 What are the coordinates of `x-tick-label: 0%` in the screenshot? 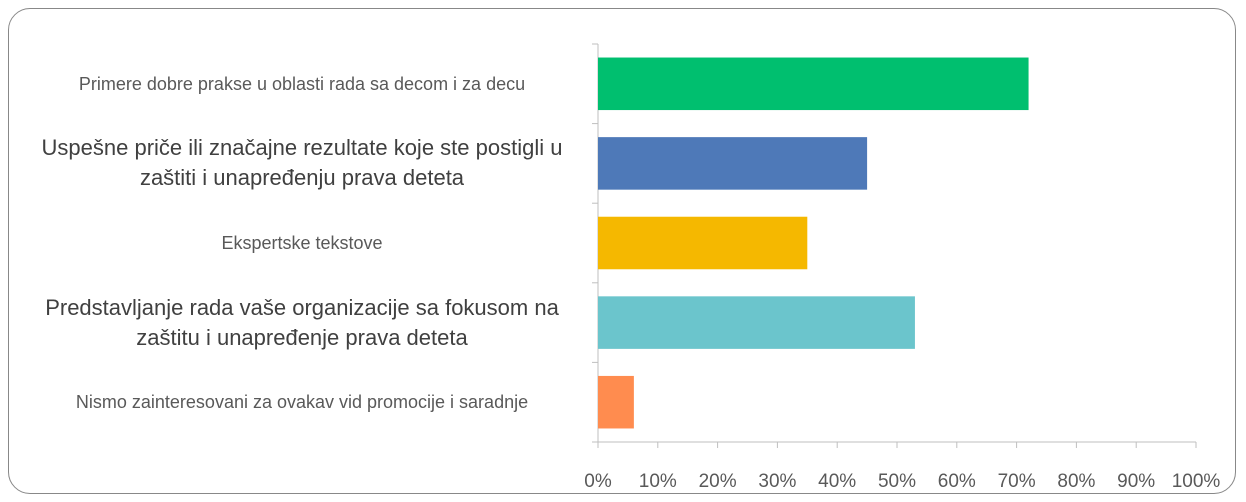 It's located at (598, 481).